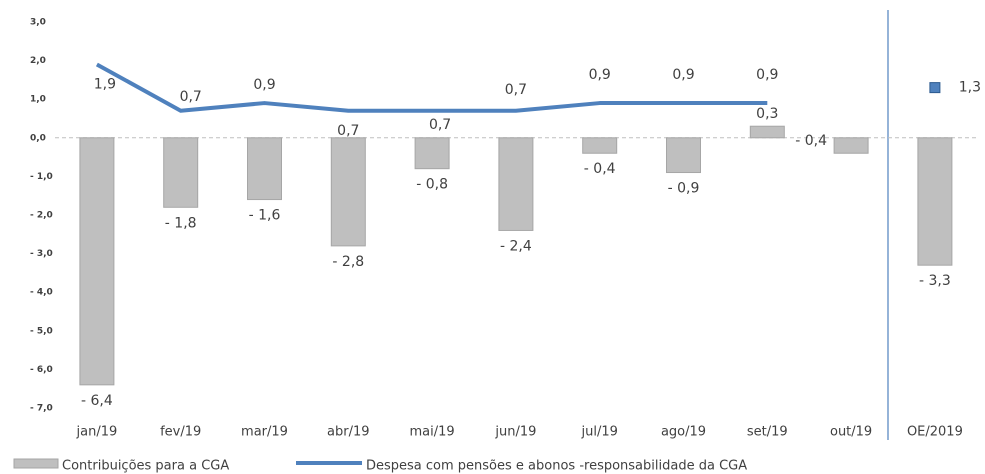 This screenshot has width=985, height=474. Describe the element at coordinates (851, 432) in the screenshot. I see `x-tick-label: out/19` at that location.